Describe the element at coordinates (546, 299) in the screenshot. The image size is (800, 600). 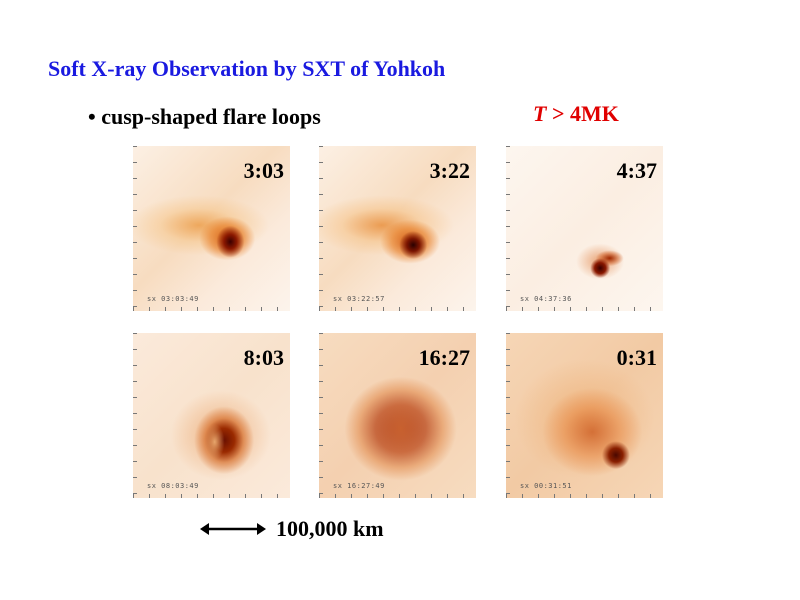
I see `panel-footer-stamp: sx 04:37:36` at that location.